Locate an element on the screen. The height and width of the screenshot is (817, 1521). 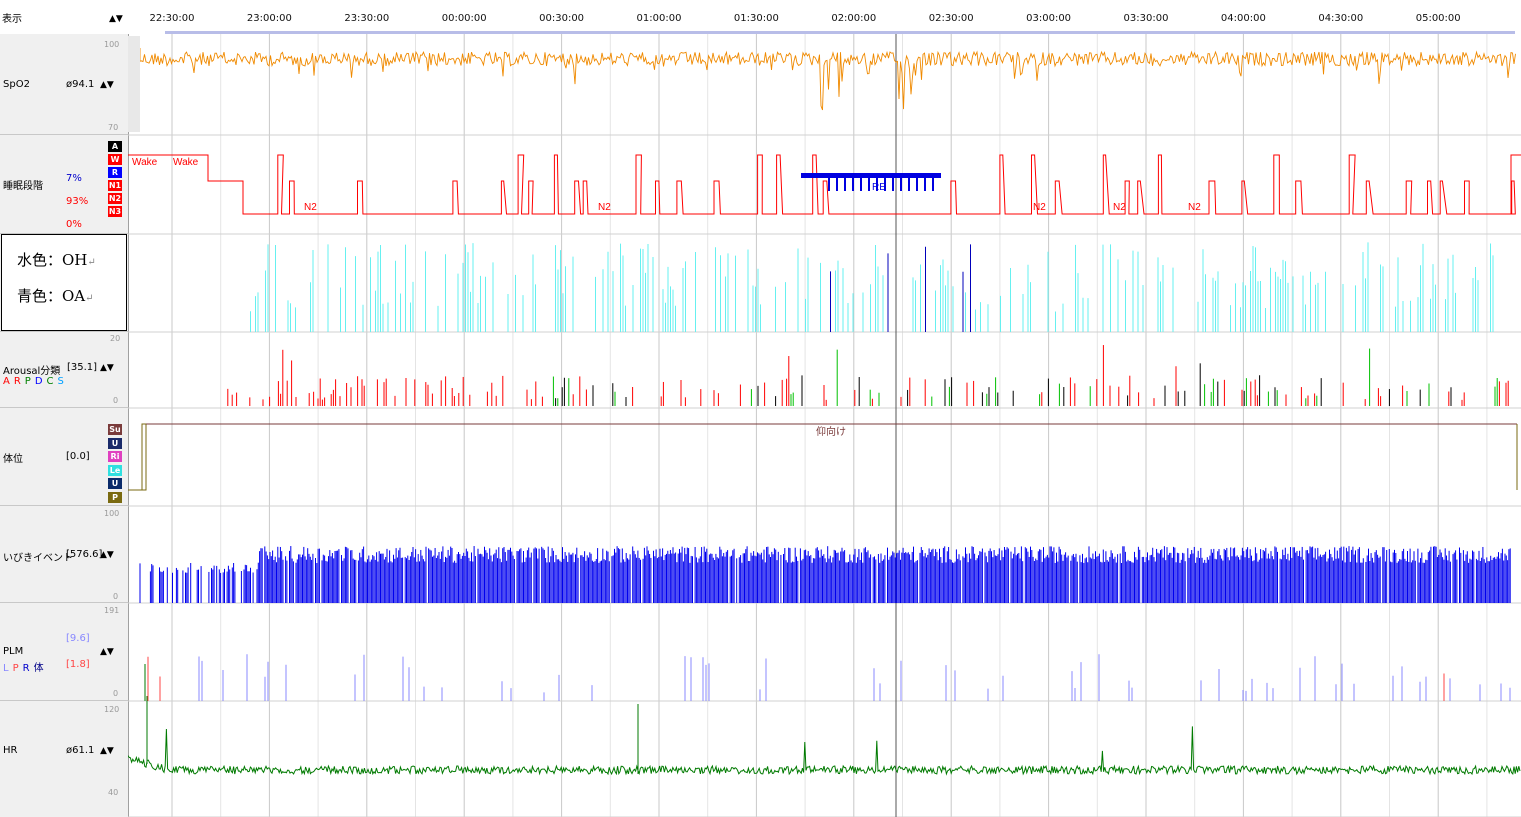
sleep-stage-label: 睡眠段階 is located at coordinates (23, 186).